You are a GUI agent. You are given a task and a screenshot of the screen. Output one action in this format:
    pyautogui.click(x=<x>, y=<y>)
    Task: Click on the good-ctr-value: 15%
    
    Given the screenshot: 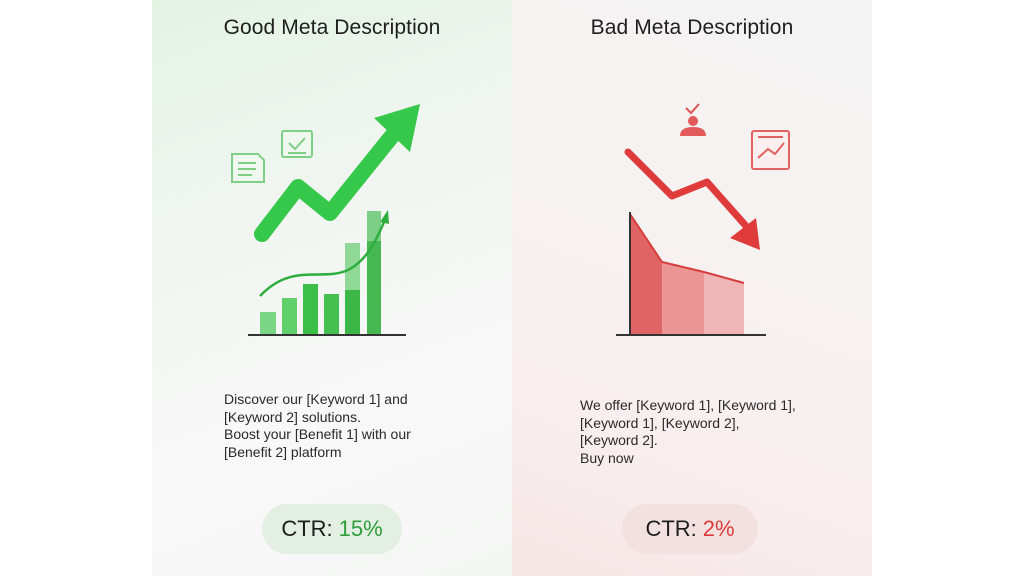 What is the action you would take?
    pyautogui.click(x=360, y=528)
    